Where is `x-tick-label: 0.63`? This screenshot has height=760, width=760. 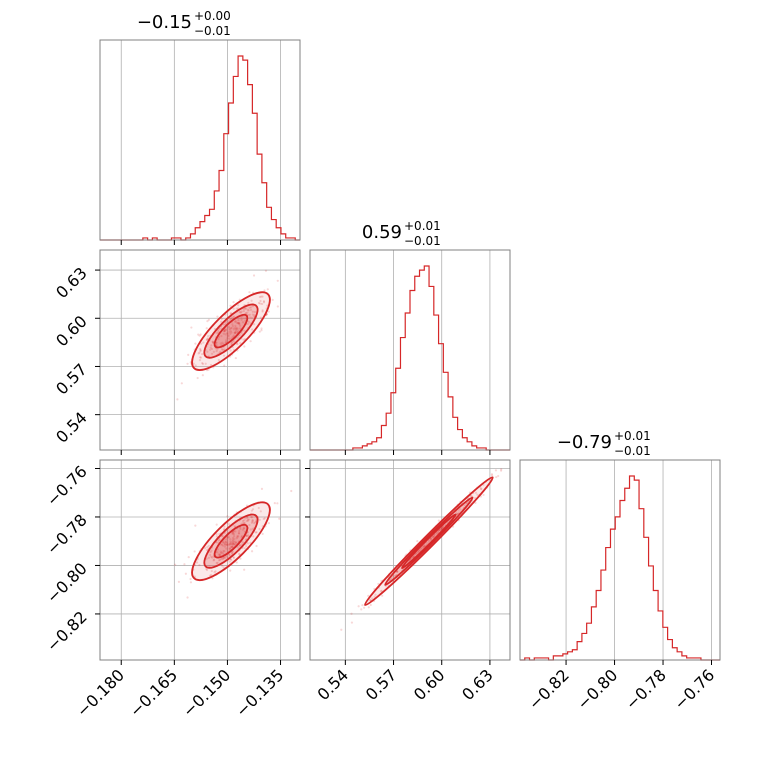
x-tick-label: 0.63 is located at coordinates (477, 684).